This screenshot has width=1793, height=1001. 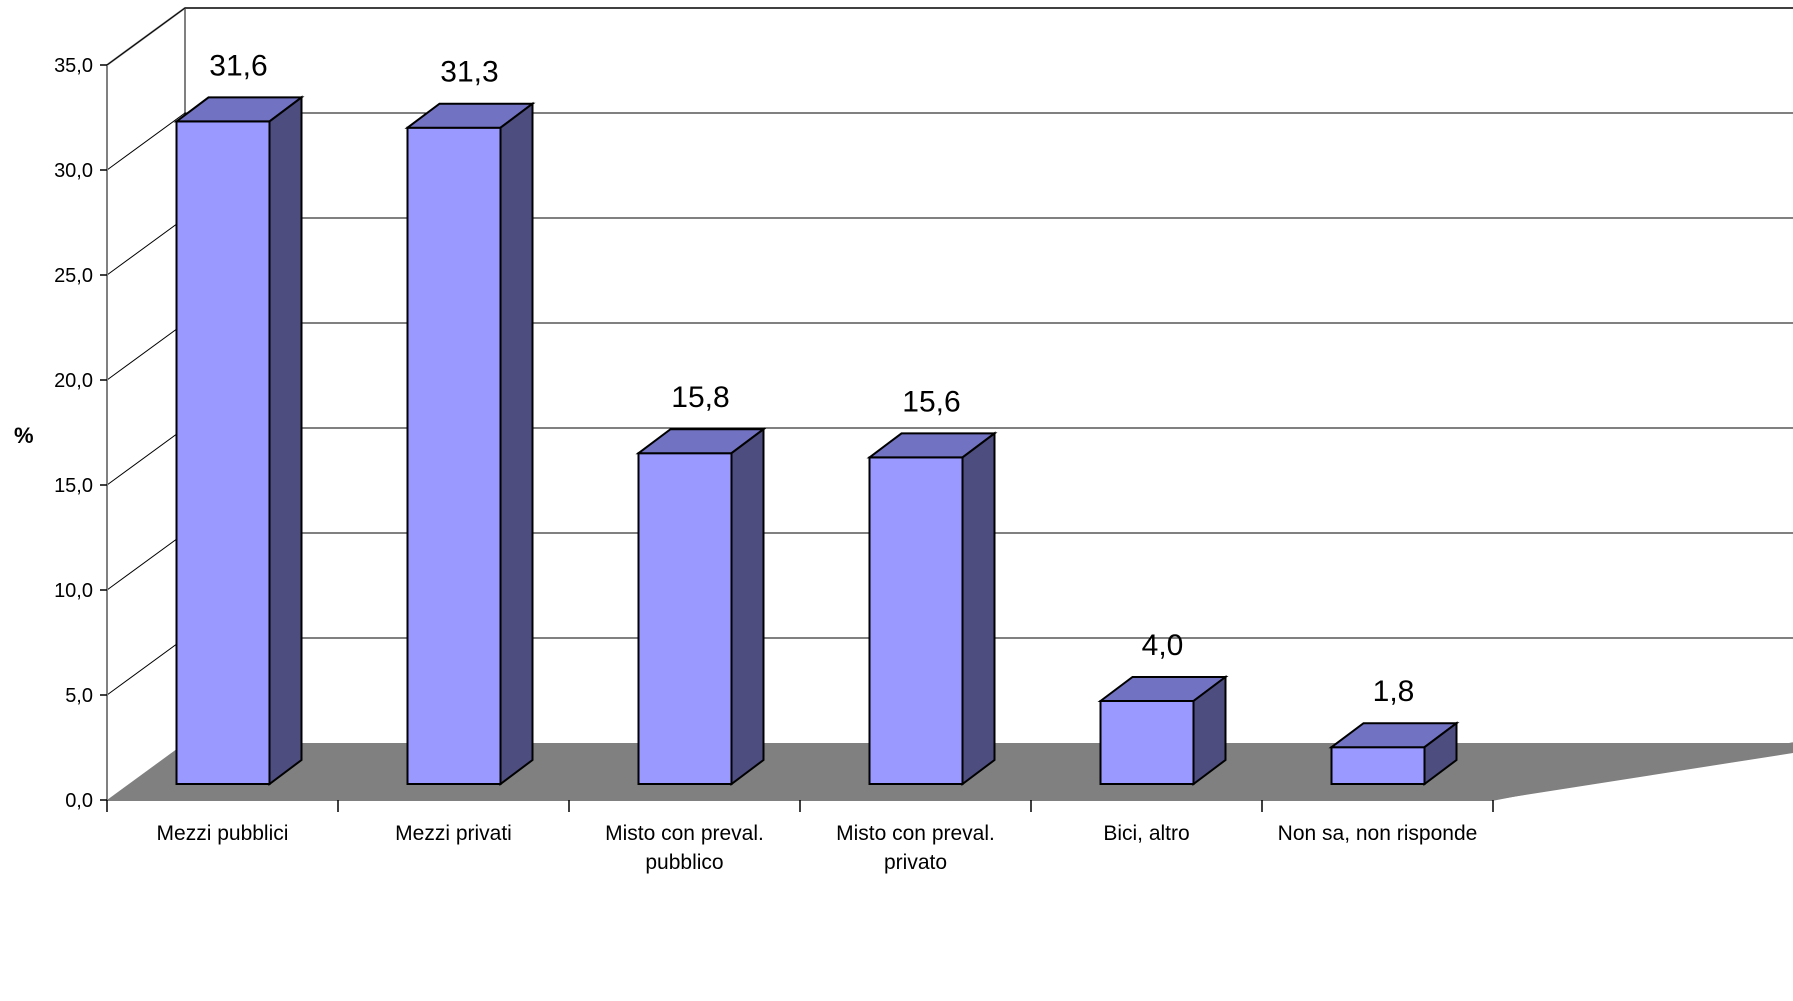 I want to click on category-label: Bici, altro, so click(x=1146, y=833).